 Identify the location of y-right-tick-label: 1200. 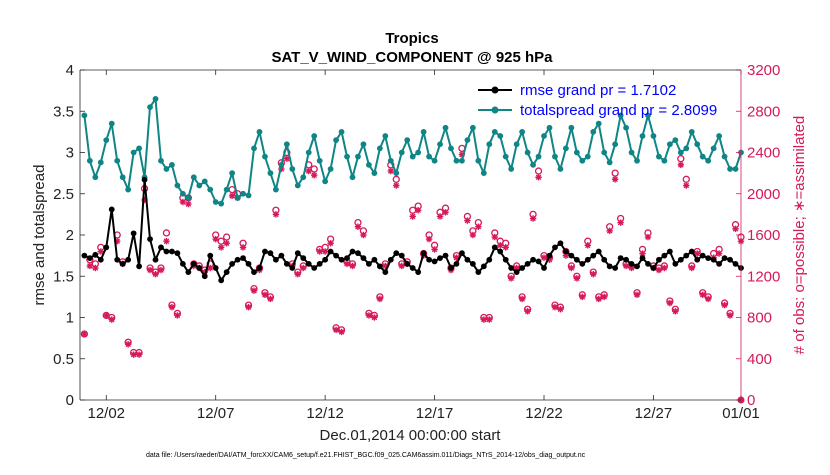
(763, 276).